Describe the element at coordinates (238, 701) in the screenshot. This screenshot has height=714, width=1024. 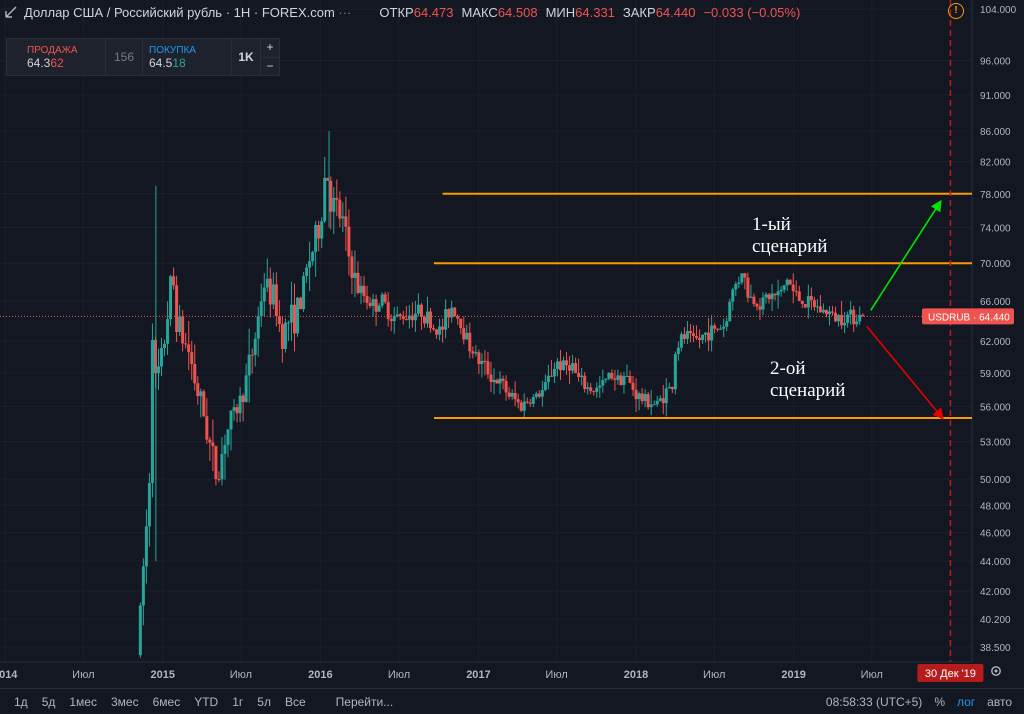
I see `range-1y: 1г` at that location.